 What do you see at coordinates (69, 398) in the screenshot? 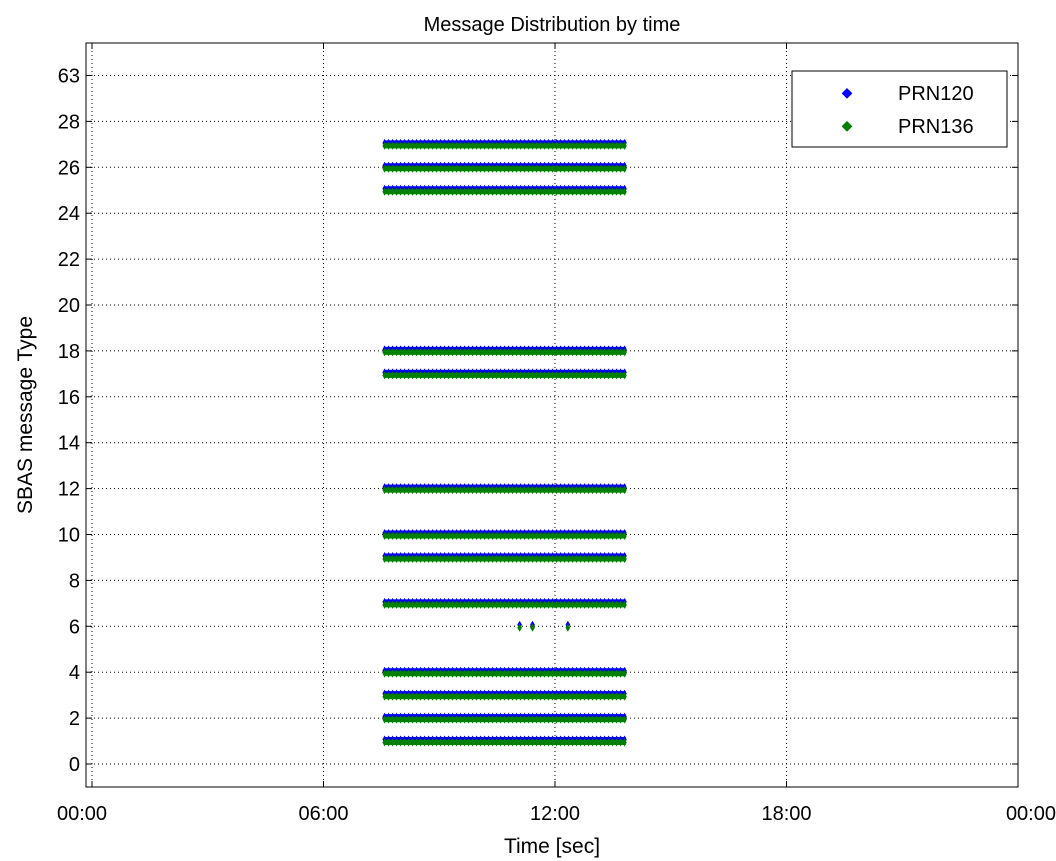
I see `y-tick-label-8: 16` at bounding box center [69, 398].